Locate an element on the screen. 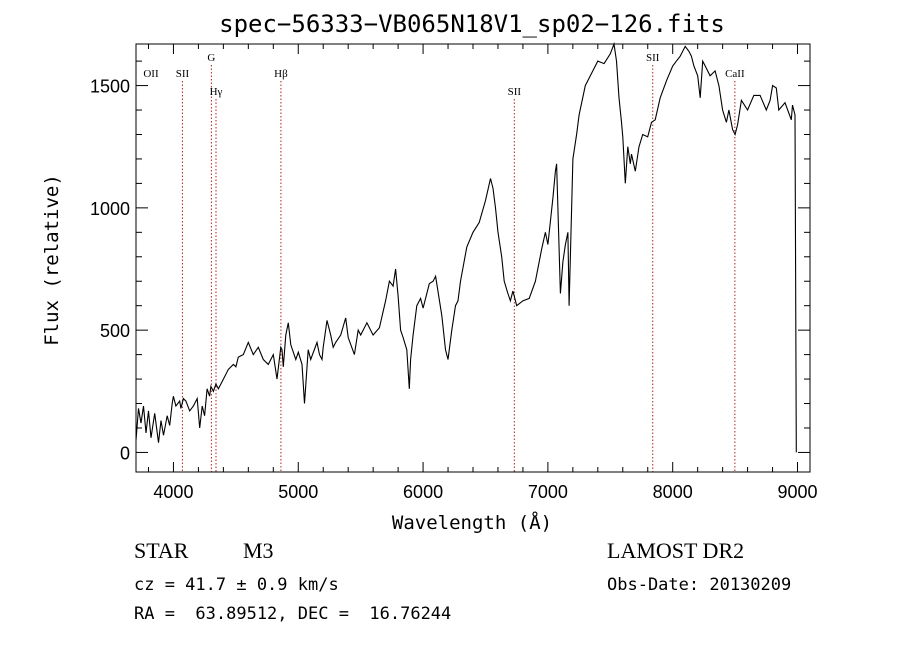 The image size is (900, 649). redshift-velocity: cz = 41.7 ± 0.9 km/s is located at coordinates (236, 585).